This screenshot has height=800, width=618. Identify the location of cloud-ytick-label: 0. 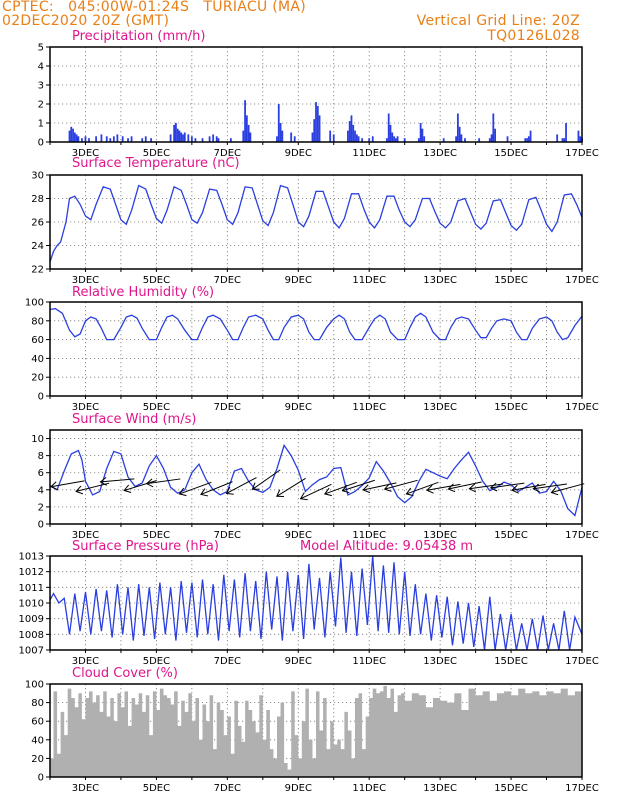
(41, 778).